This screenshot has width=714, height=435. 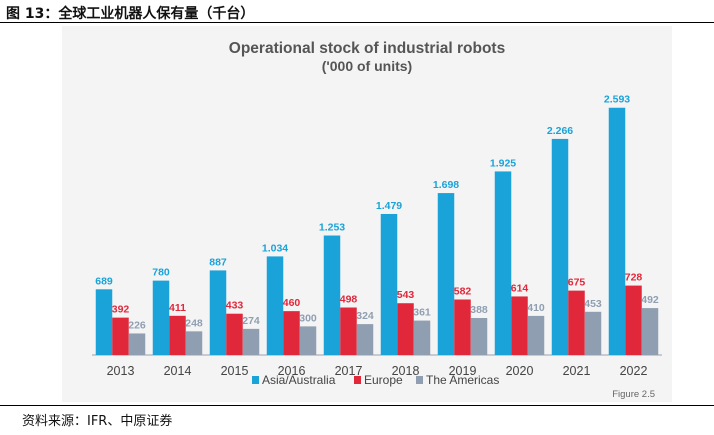 What do you see at coordinates (405, 329) in the screenshot?
I see `bar-europe-2018` at bounding box center [405, 329].